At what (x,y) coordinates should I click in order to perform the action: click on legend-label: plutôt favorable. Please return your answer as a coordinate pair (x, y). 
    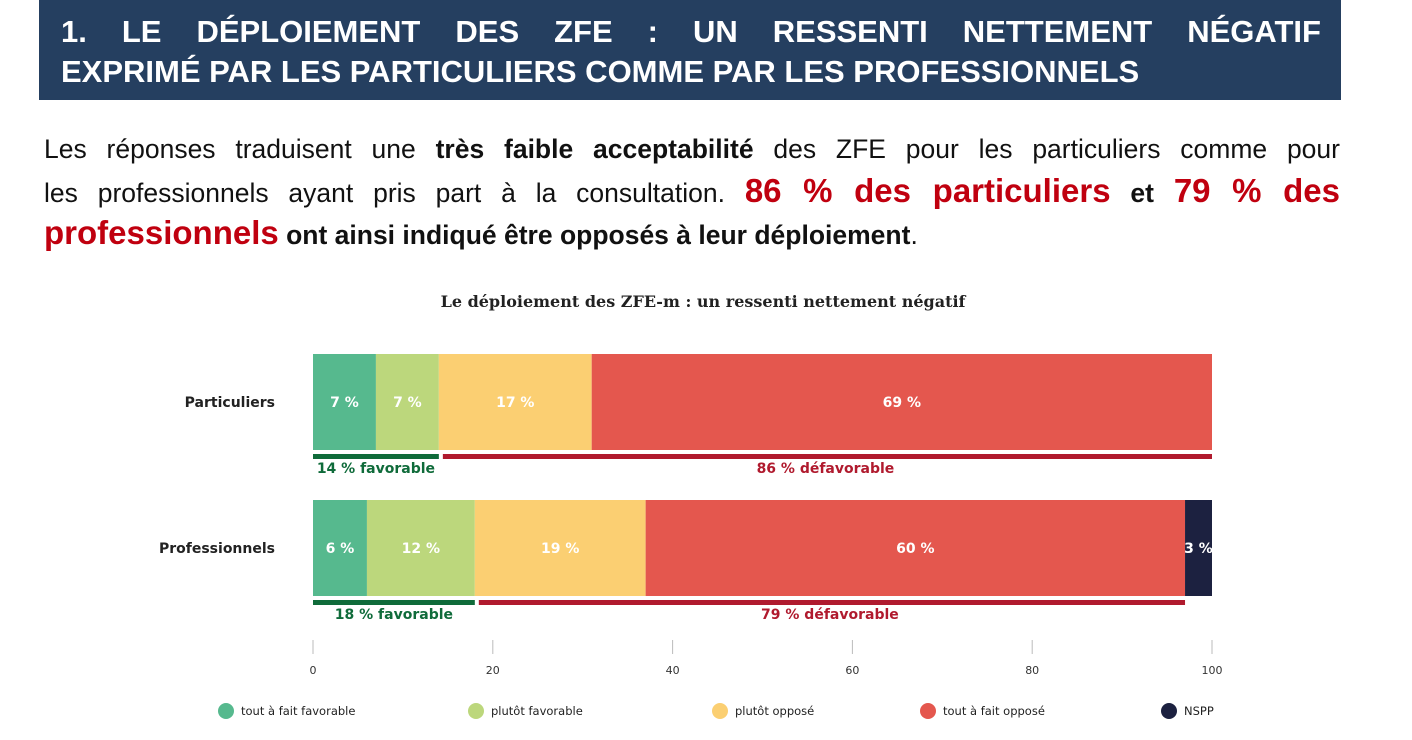
    Looking at the image, I should click on (537, 711).